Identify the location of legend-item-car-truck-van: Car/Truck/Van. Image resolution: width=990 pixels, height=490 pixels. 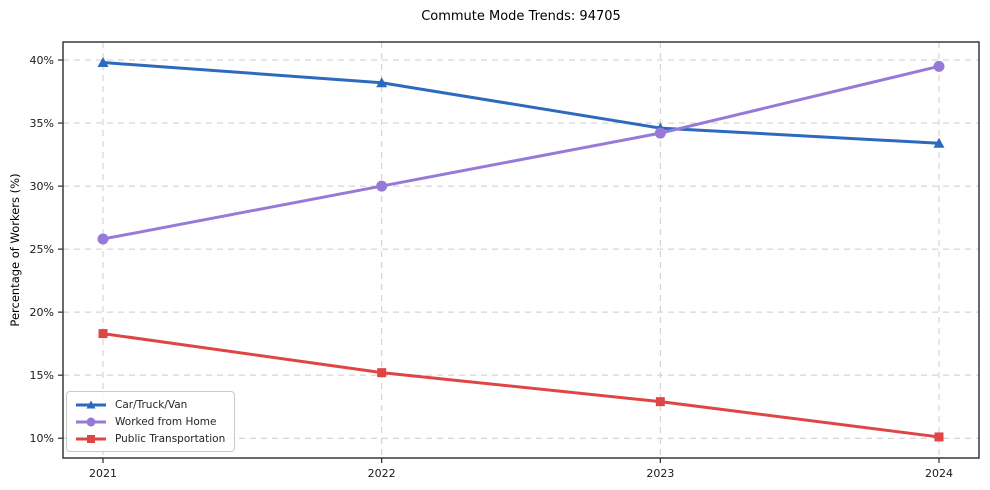
(149, 404).